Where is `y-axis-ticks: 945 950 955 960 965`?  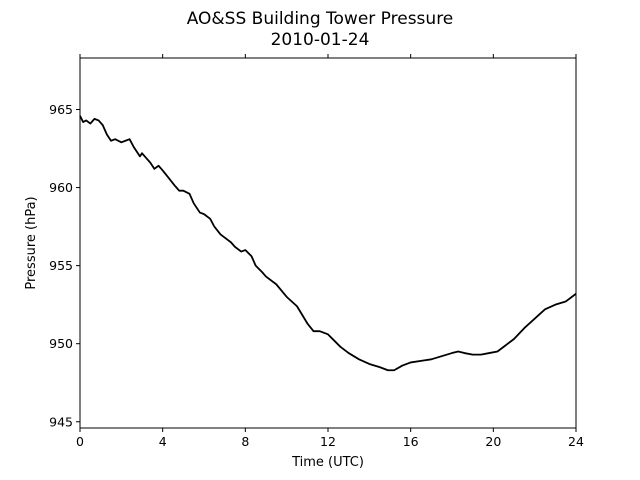
y-axis-ticks: 945 950 955 960 965 is located at coordinates (64, 265).